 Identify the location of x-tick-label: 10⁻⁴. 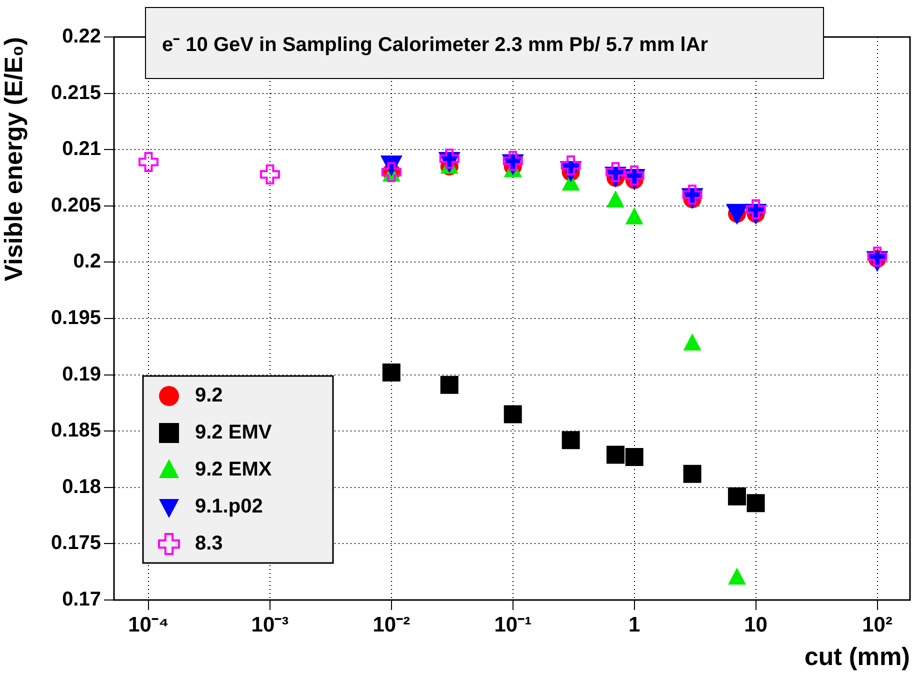
(148, 624).